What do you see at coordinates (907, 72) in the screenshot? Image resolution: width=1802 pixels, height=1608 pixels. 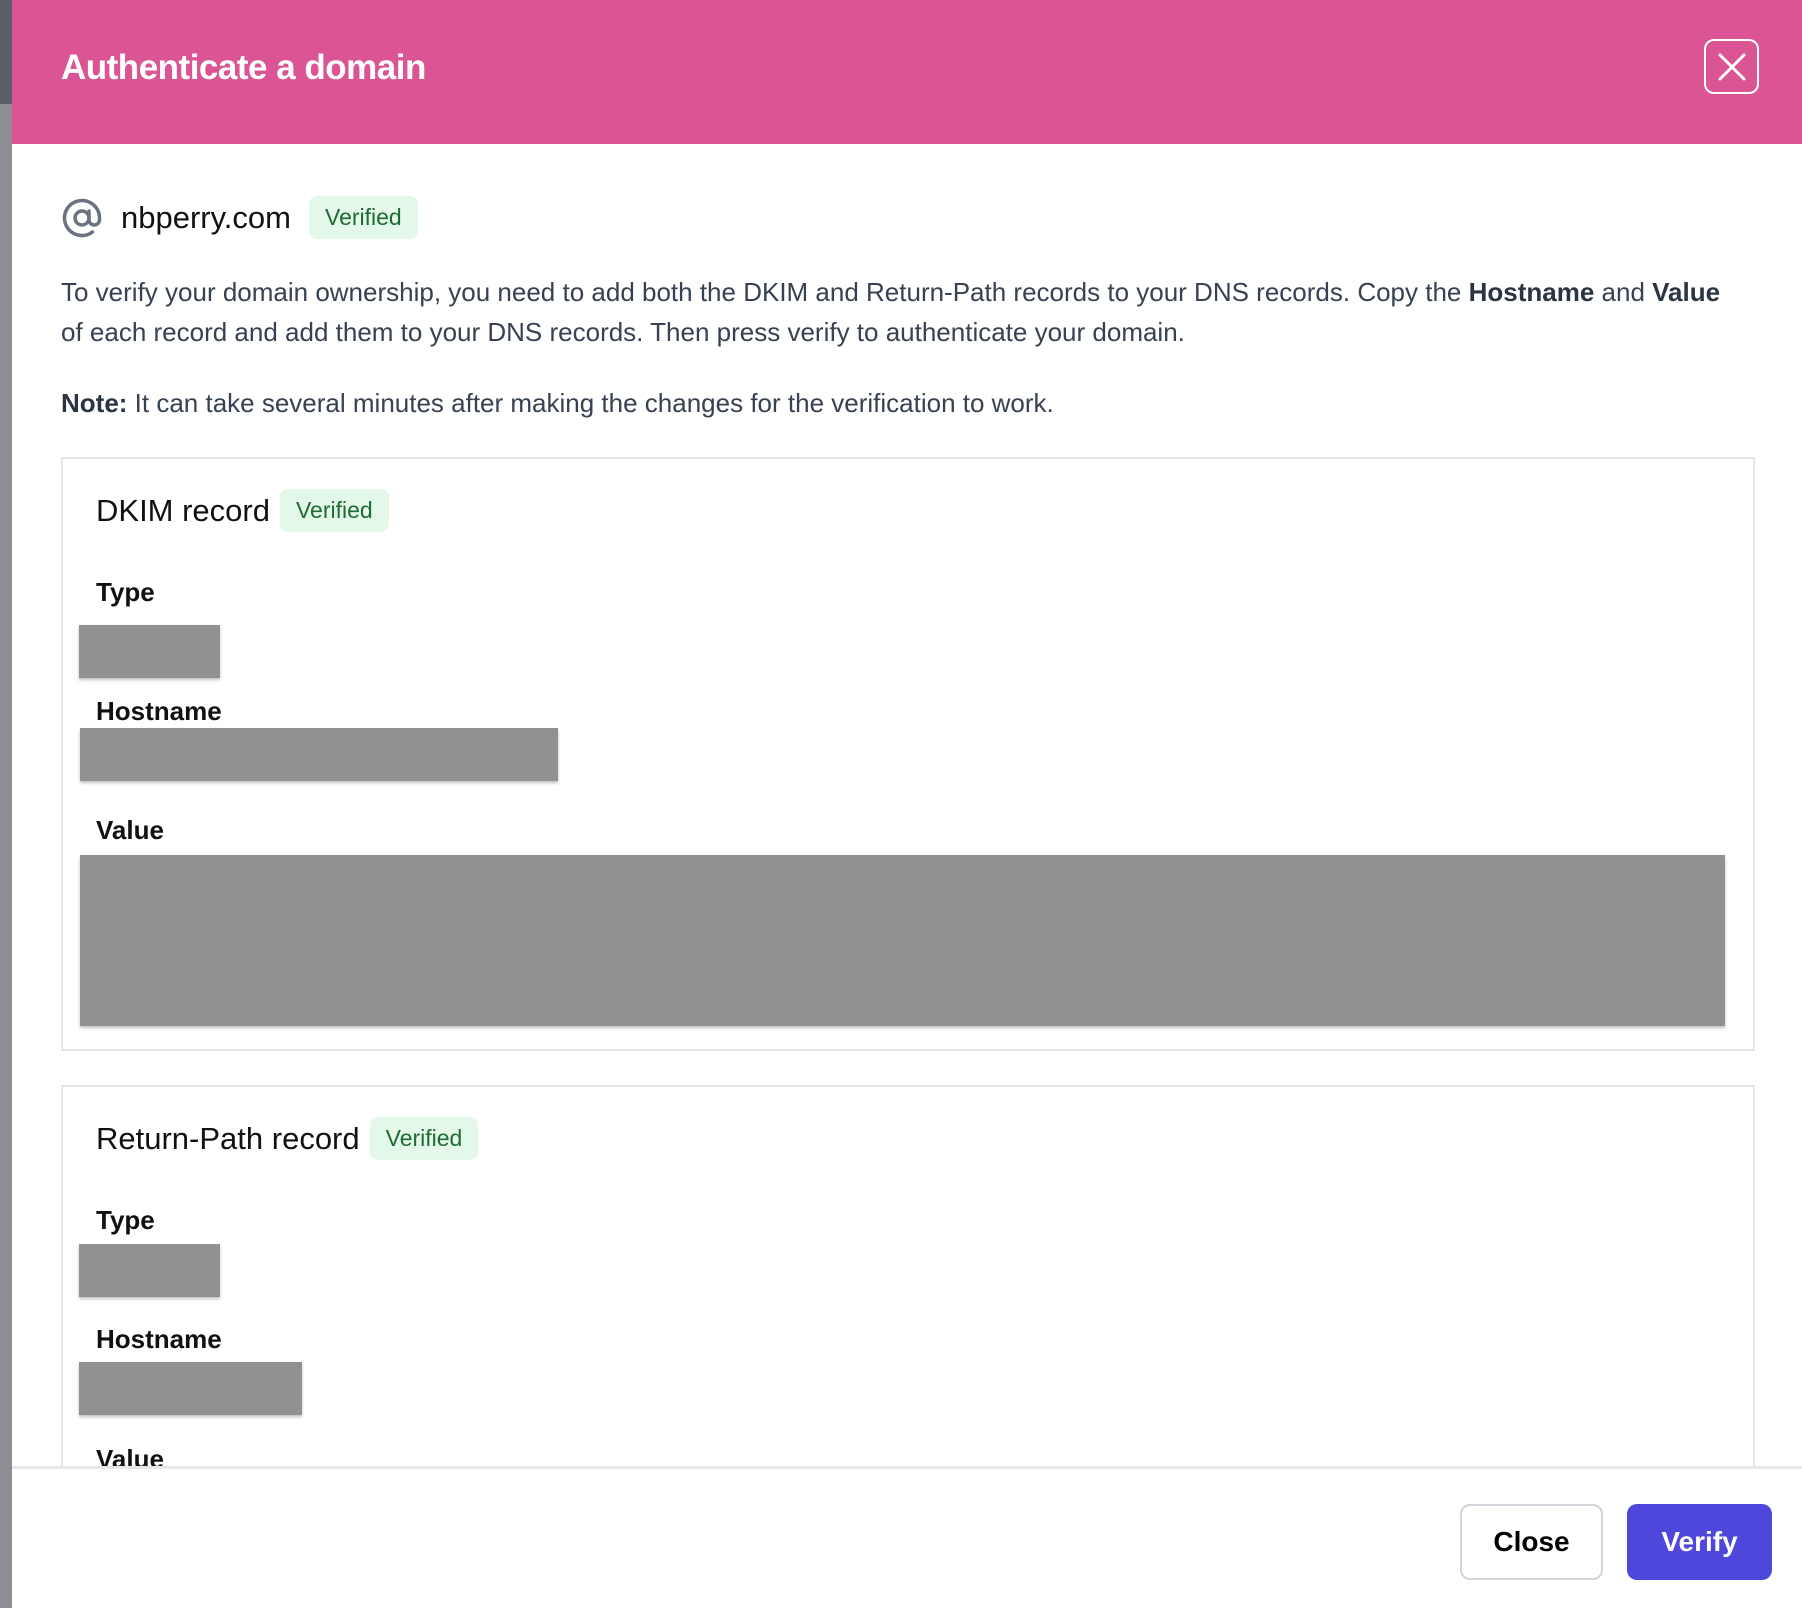 I see `modal-header: Authenticate a domain` at bounding box center [907, 72].